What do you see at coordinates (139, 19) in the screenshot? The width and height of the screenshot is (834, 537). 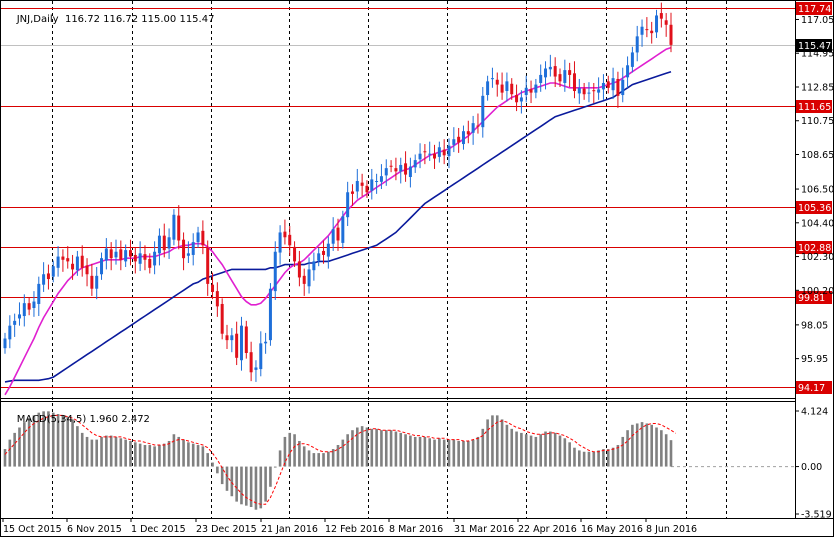 I see `ohlc-label: 116.72 116.72 115.00 115.47` at bounding box center [139, 19].